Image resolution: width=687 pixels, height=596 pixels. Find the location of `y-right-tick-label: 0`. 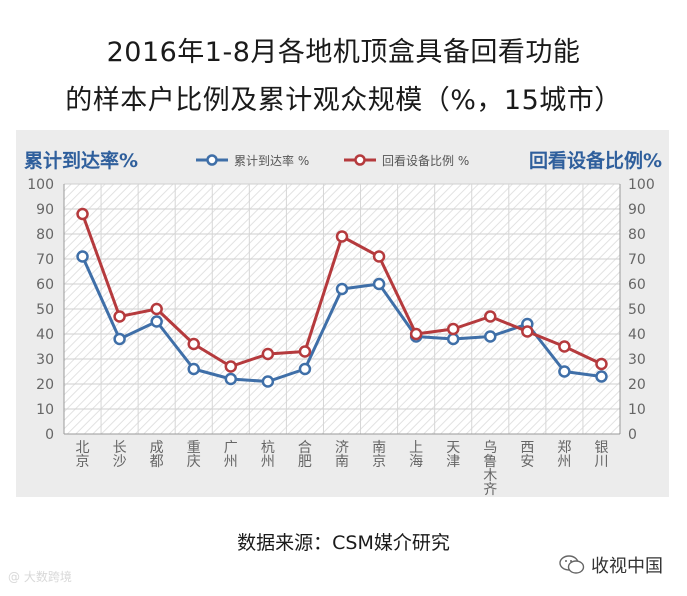

y-right-tick-label: 0 is located at coordinates (632, 435).